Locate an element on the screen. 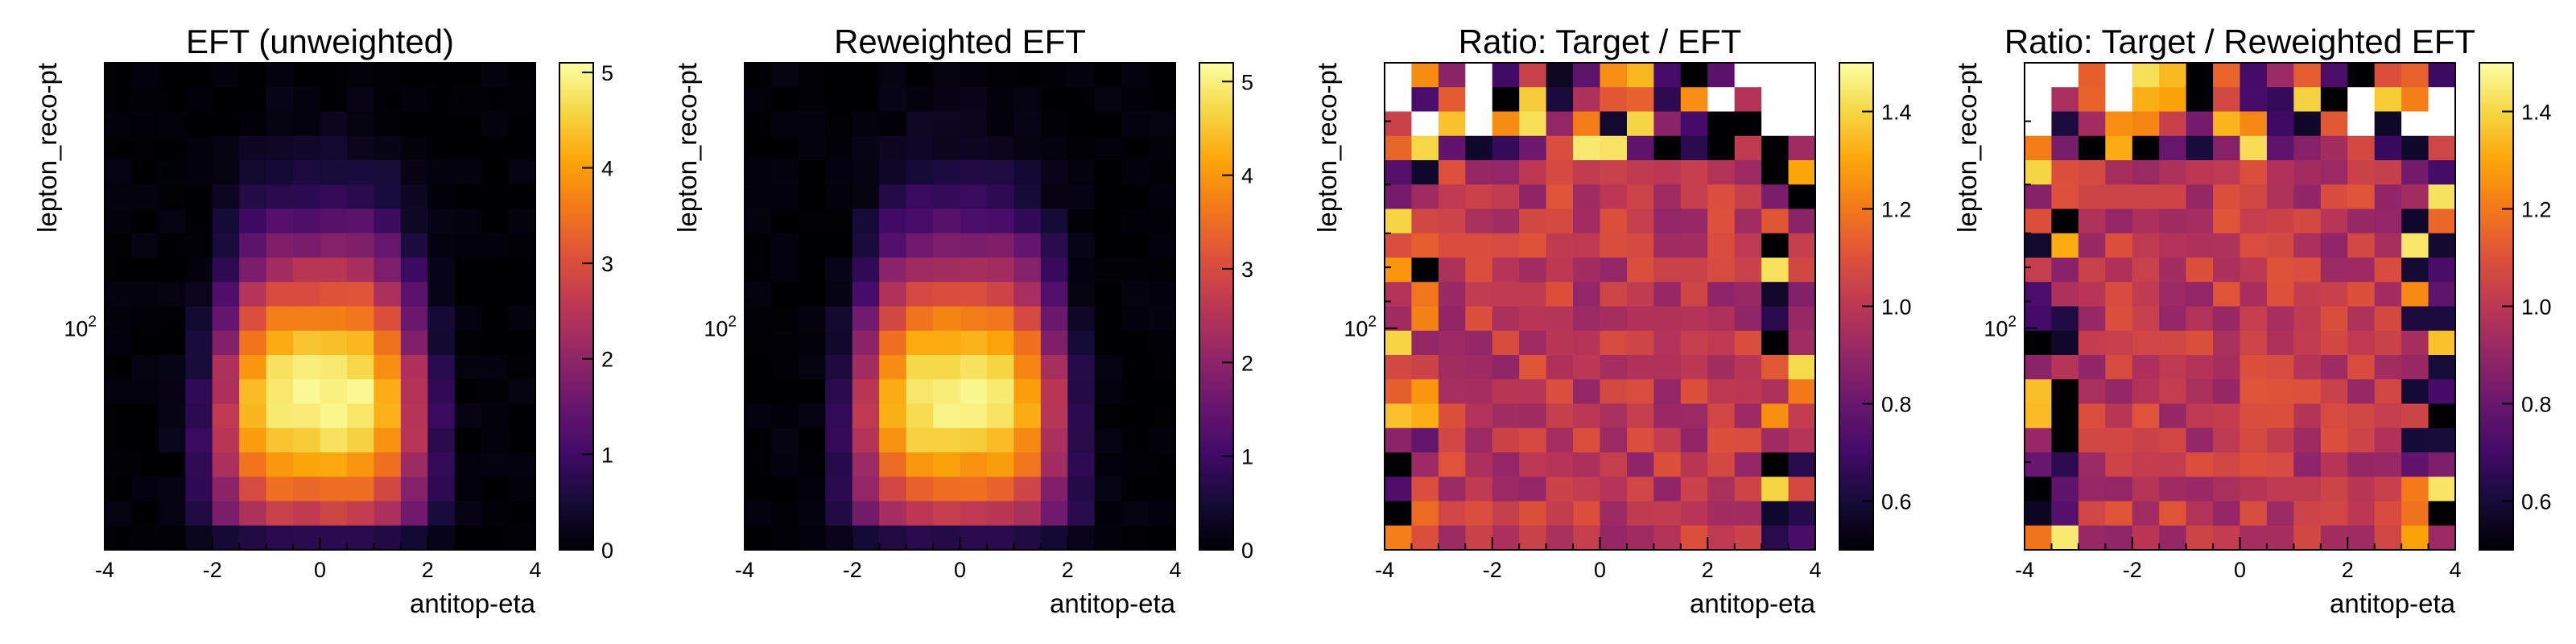 This screenshot has height=644, width=2576. colorbar-tick-label: 3 is located at coordinates (607, 264).